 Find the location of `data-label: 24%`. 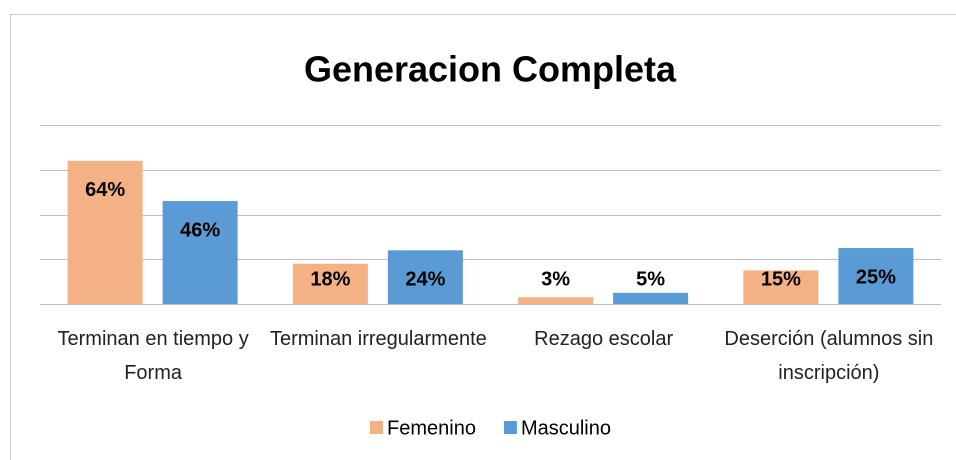

data-label: 24% is located at coordinates (425, 279).